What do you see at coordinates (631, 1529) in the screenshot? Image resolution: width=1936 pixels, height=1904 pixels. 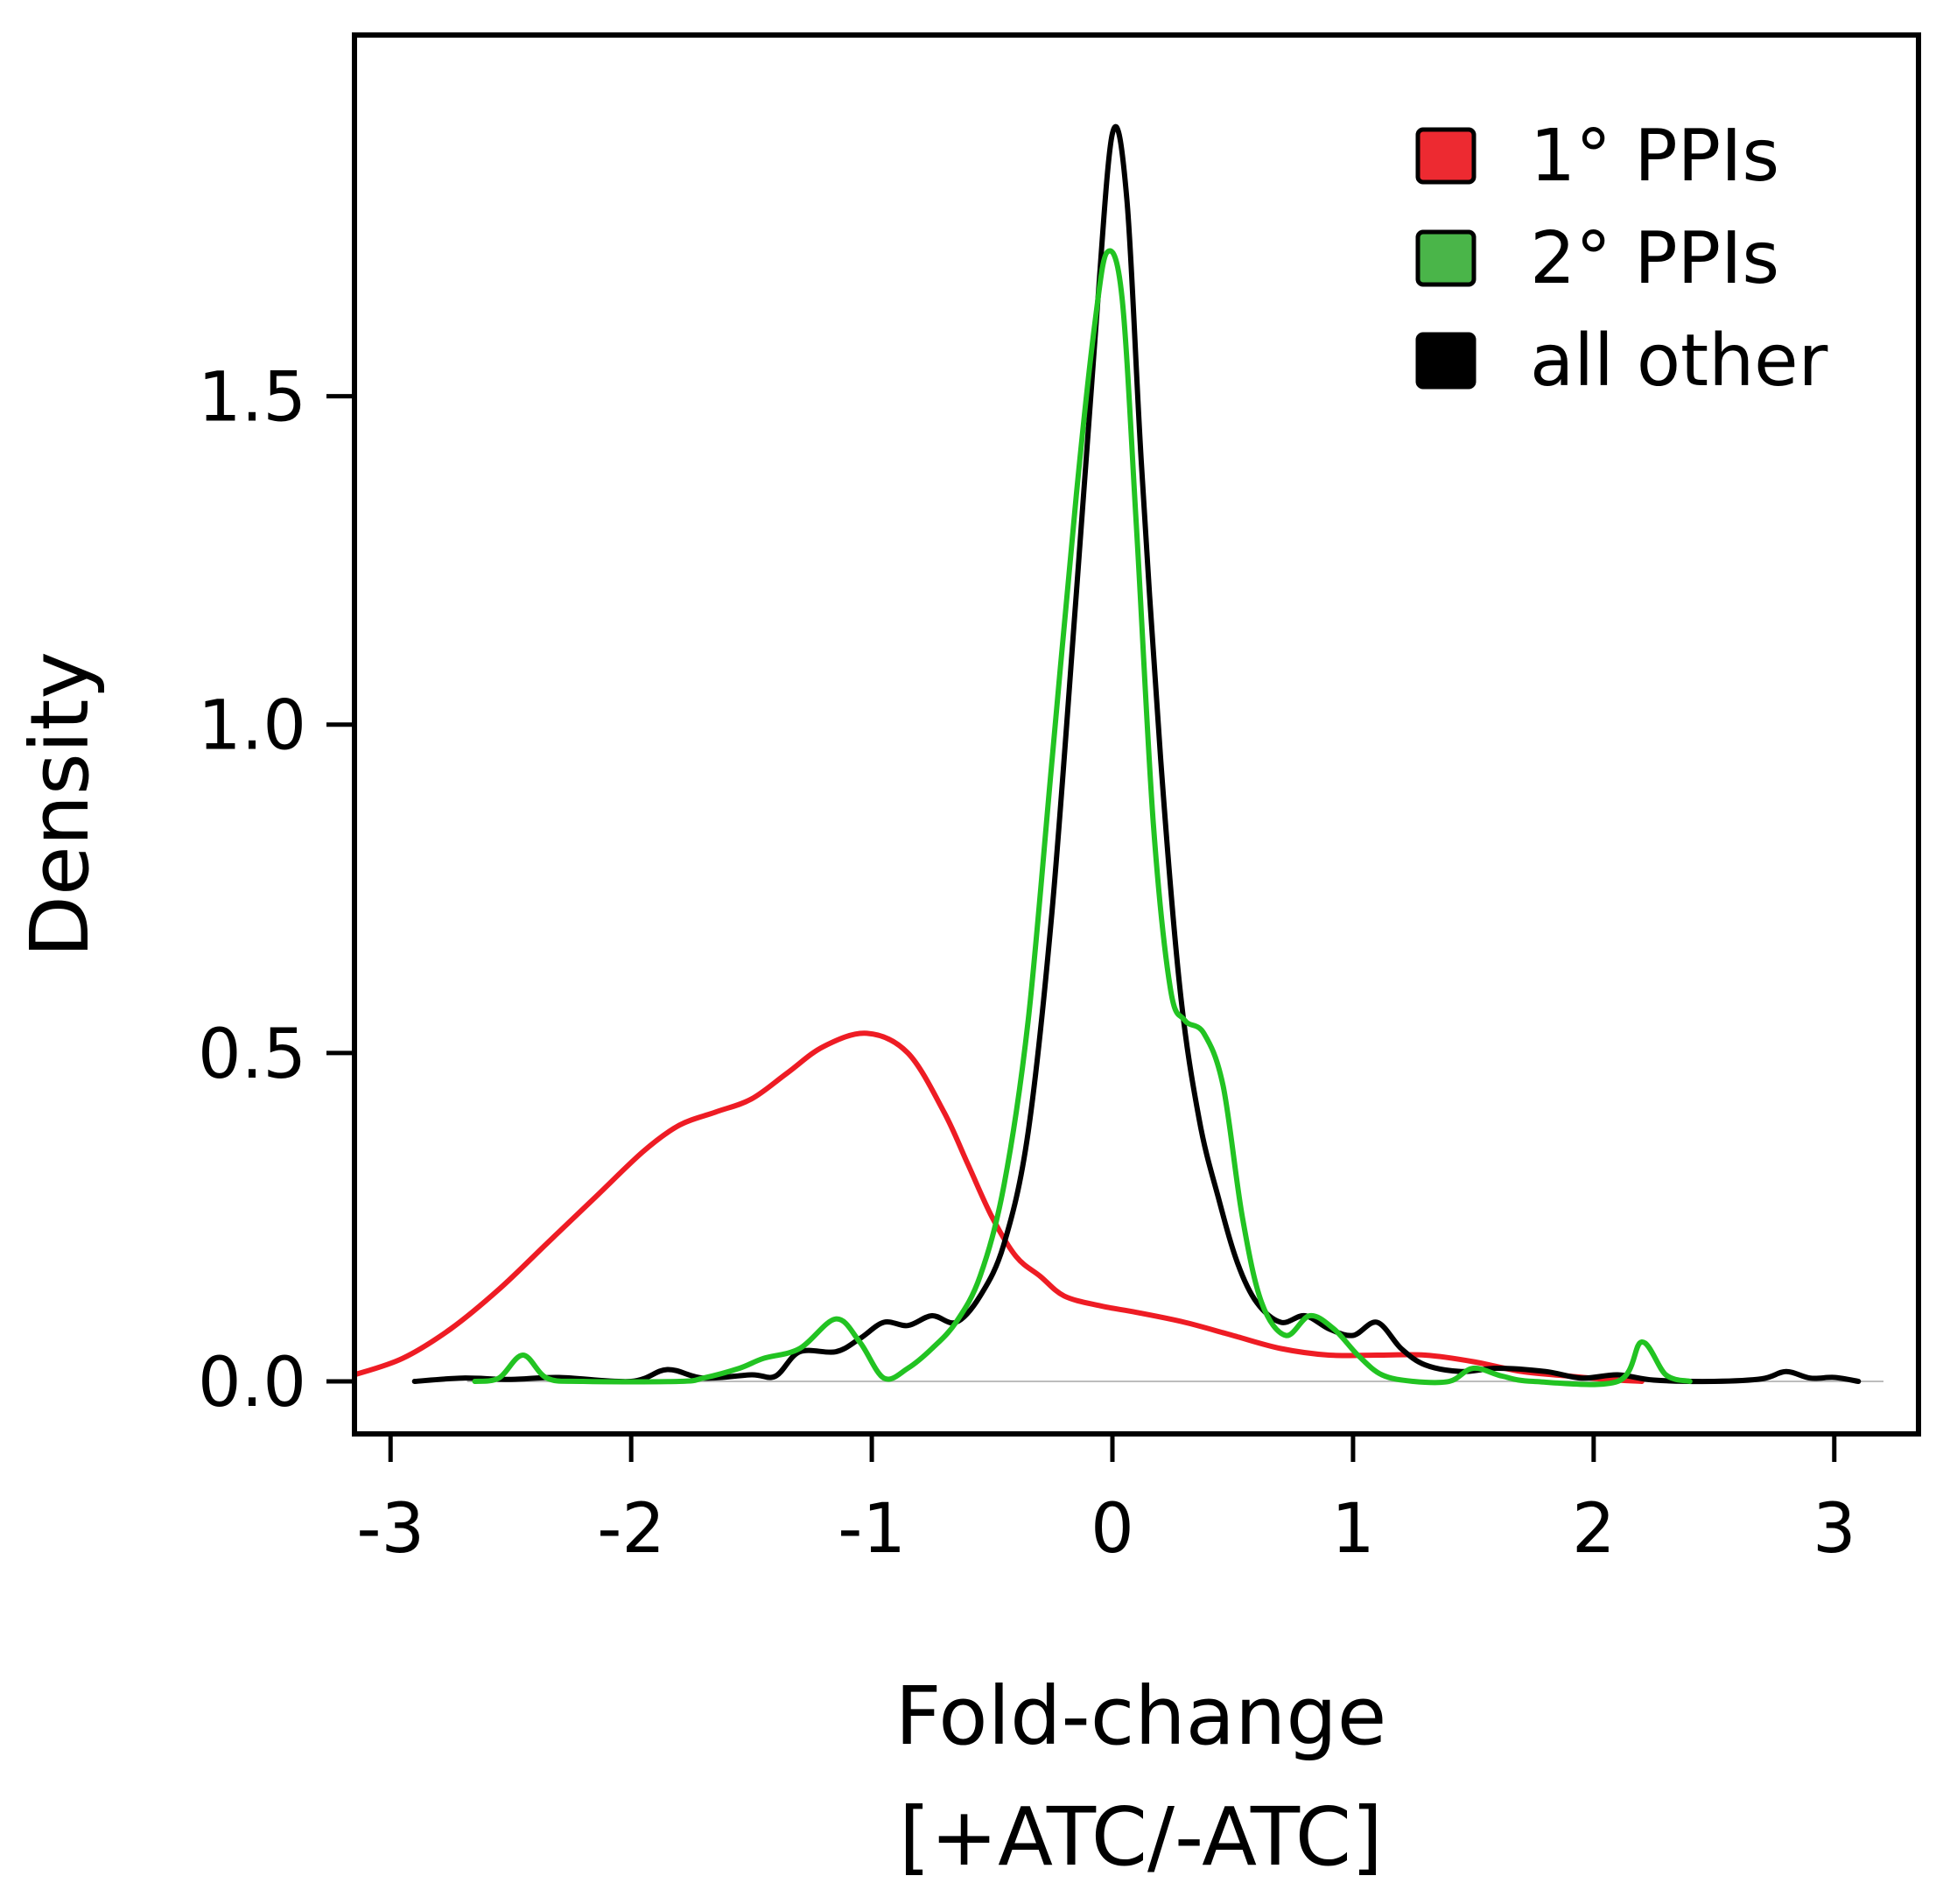 I see `x-tick-label: -2` at bounding box center [631, 1529].